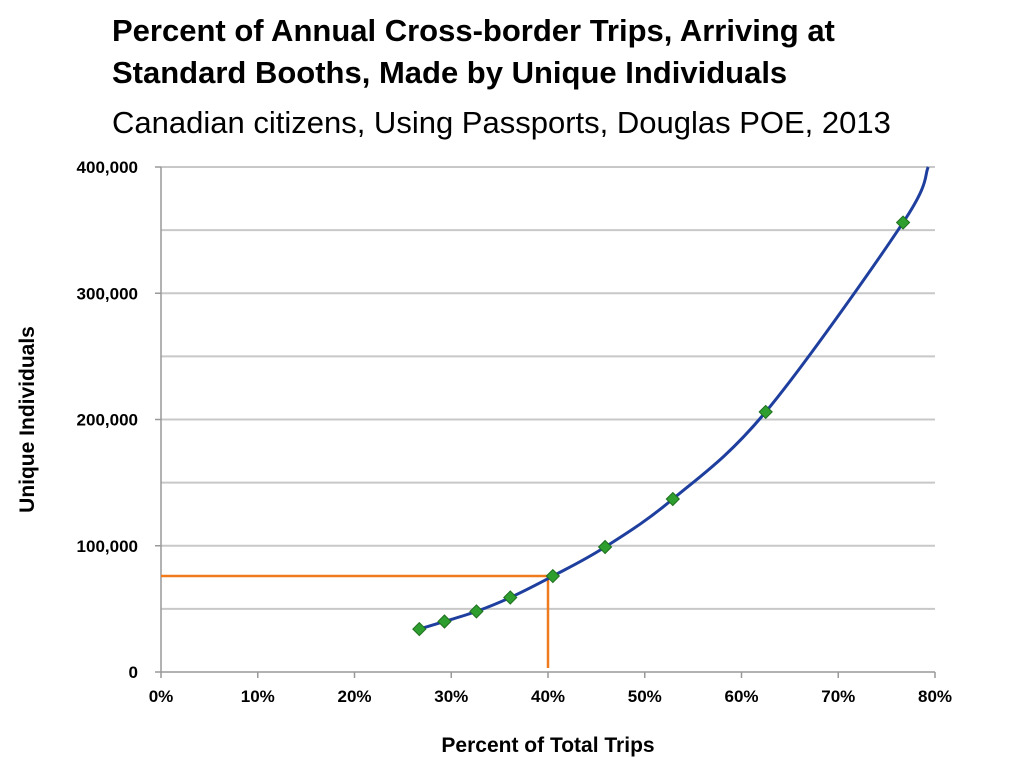 The height and width of the screenshot is (757, 1021). What do you see at coordinates (161, 696) in the screenshot?
I see `x-tick-label-0: 0%` at bounding box center [161, 696].